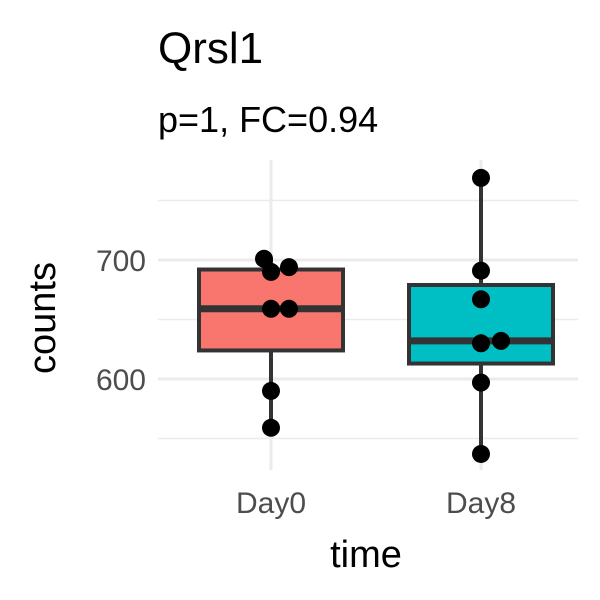  What do you see at coordinates (481, 503) in the screenshot?
I see `x-tick-label: Day8` at bounding box center [481, 503].